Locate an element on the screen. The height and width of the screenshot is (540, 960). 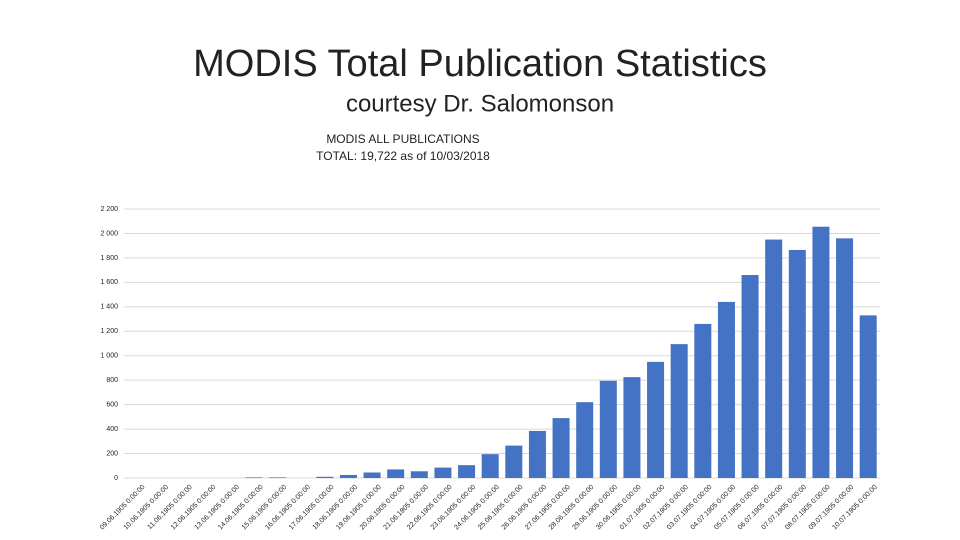
x-tick-label: 28.06.1905 0:00:00 is located at coordinates (572, 508).